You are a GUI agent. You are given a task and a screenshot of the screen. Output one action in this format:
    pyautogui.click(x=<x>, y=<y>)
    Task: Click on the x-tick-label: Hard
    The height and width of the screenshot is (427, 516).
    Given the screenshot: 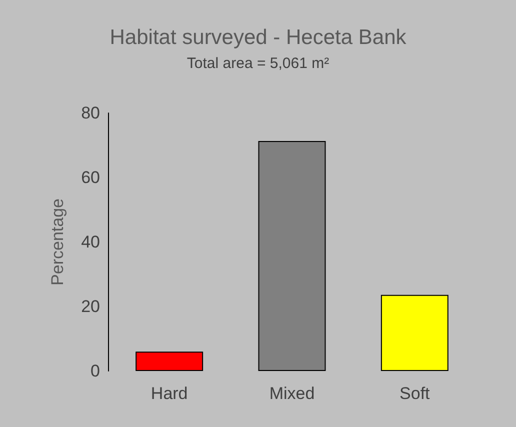 What is the action you would take?
    pyautogui.click(x=169, y=393)
    